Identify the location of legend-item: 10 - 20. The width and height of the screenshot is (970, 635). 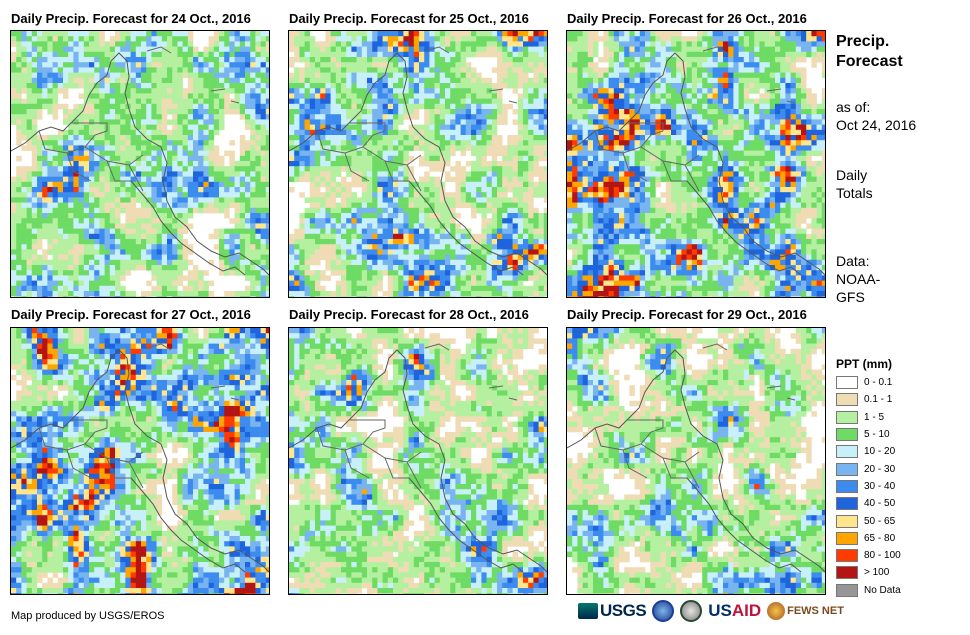
(868, 451).